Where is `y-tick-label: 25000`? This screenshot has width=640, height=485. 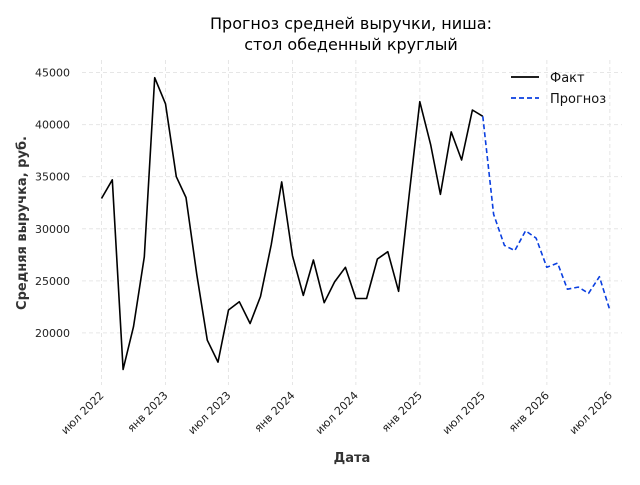
y-tick-label: 25000 is located at coordinates (52, 281).